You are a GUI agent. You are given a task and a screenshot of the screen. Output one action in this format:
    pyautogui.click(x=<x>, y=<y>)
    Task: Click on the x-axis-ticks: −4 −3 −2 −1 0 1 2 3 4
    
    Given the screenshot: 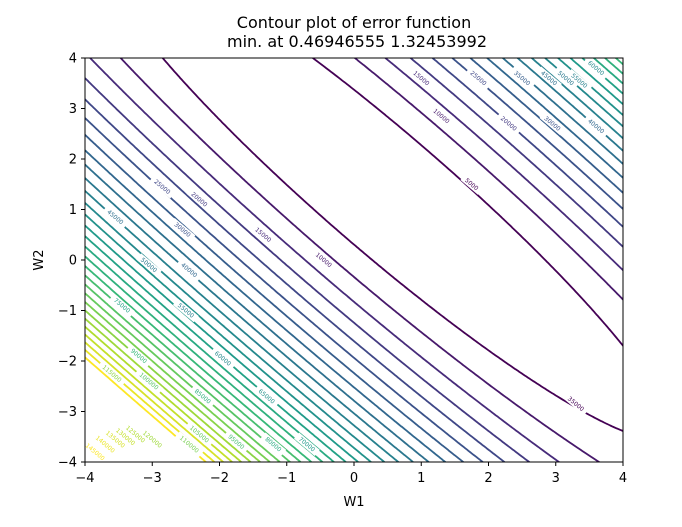 What is the action you would take?
    pyautogui.click(x=351, y=474)
    